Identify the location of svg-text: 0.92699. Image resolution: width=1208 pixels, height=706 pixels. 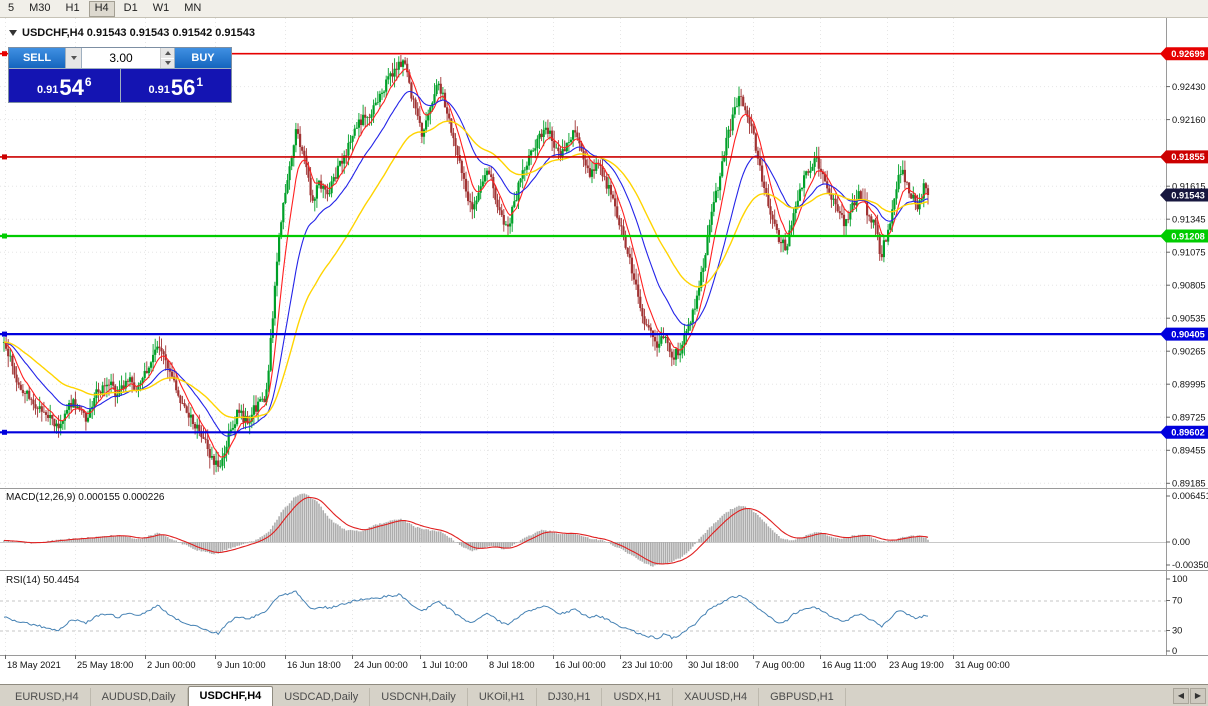
(1188, 54).